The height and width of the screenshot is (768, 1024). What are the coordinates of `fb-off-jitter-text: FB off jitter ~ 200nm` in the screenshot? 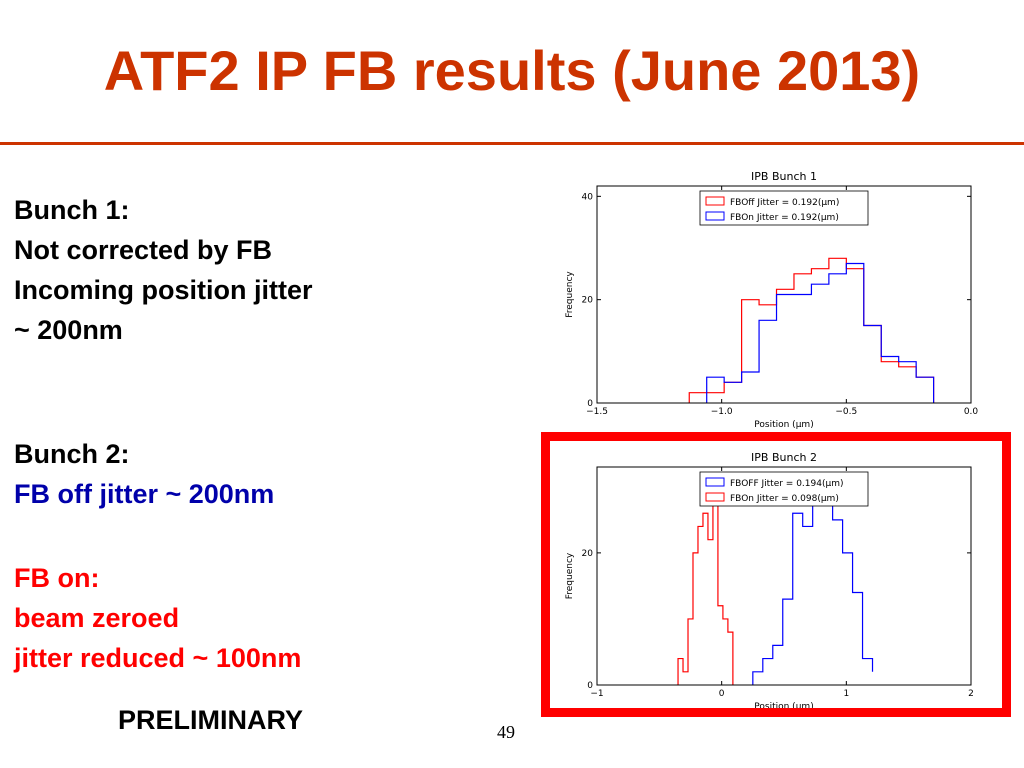 It's located at (144, 494).